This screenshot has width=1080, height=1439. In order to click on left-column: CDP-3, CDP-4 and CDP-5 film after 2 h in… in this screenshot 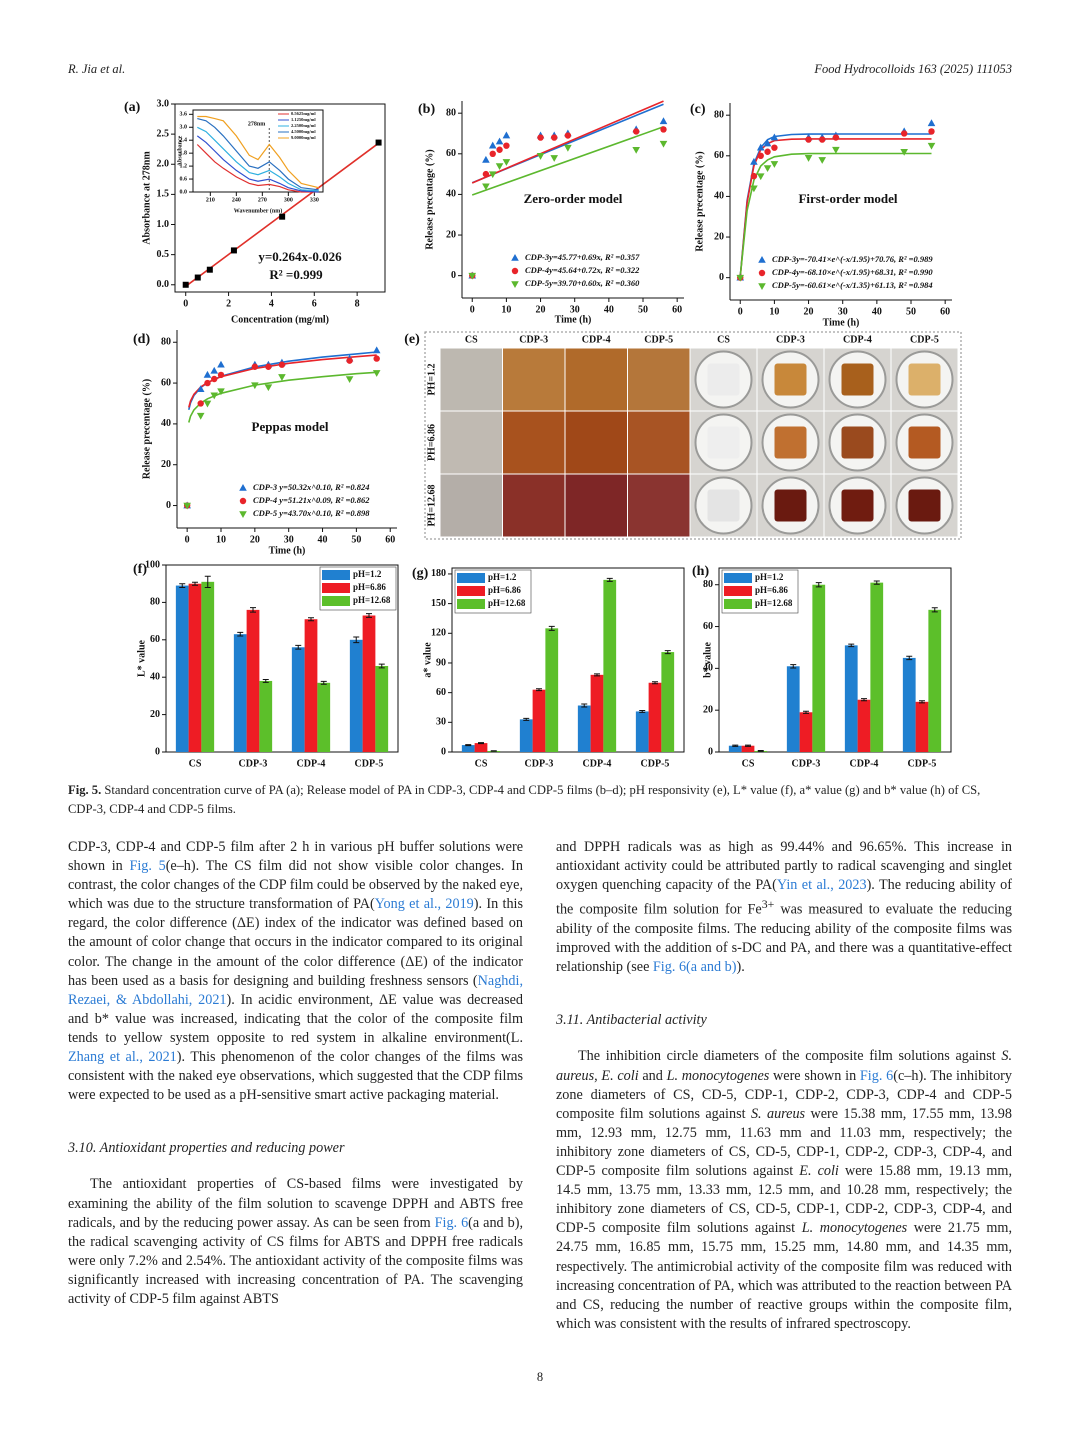, I will do `click(295, 1073)`.